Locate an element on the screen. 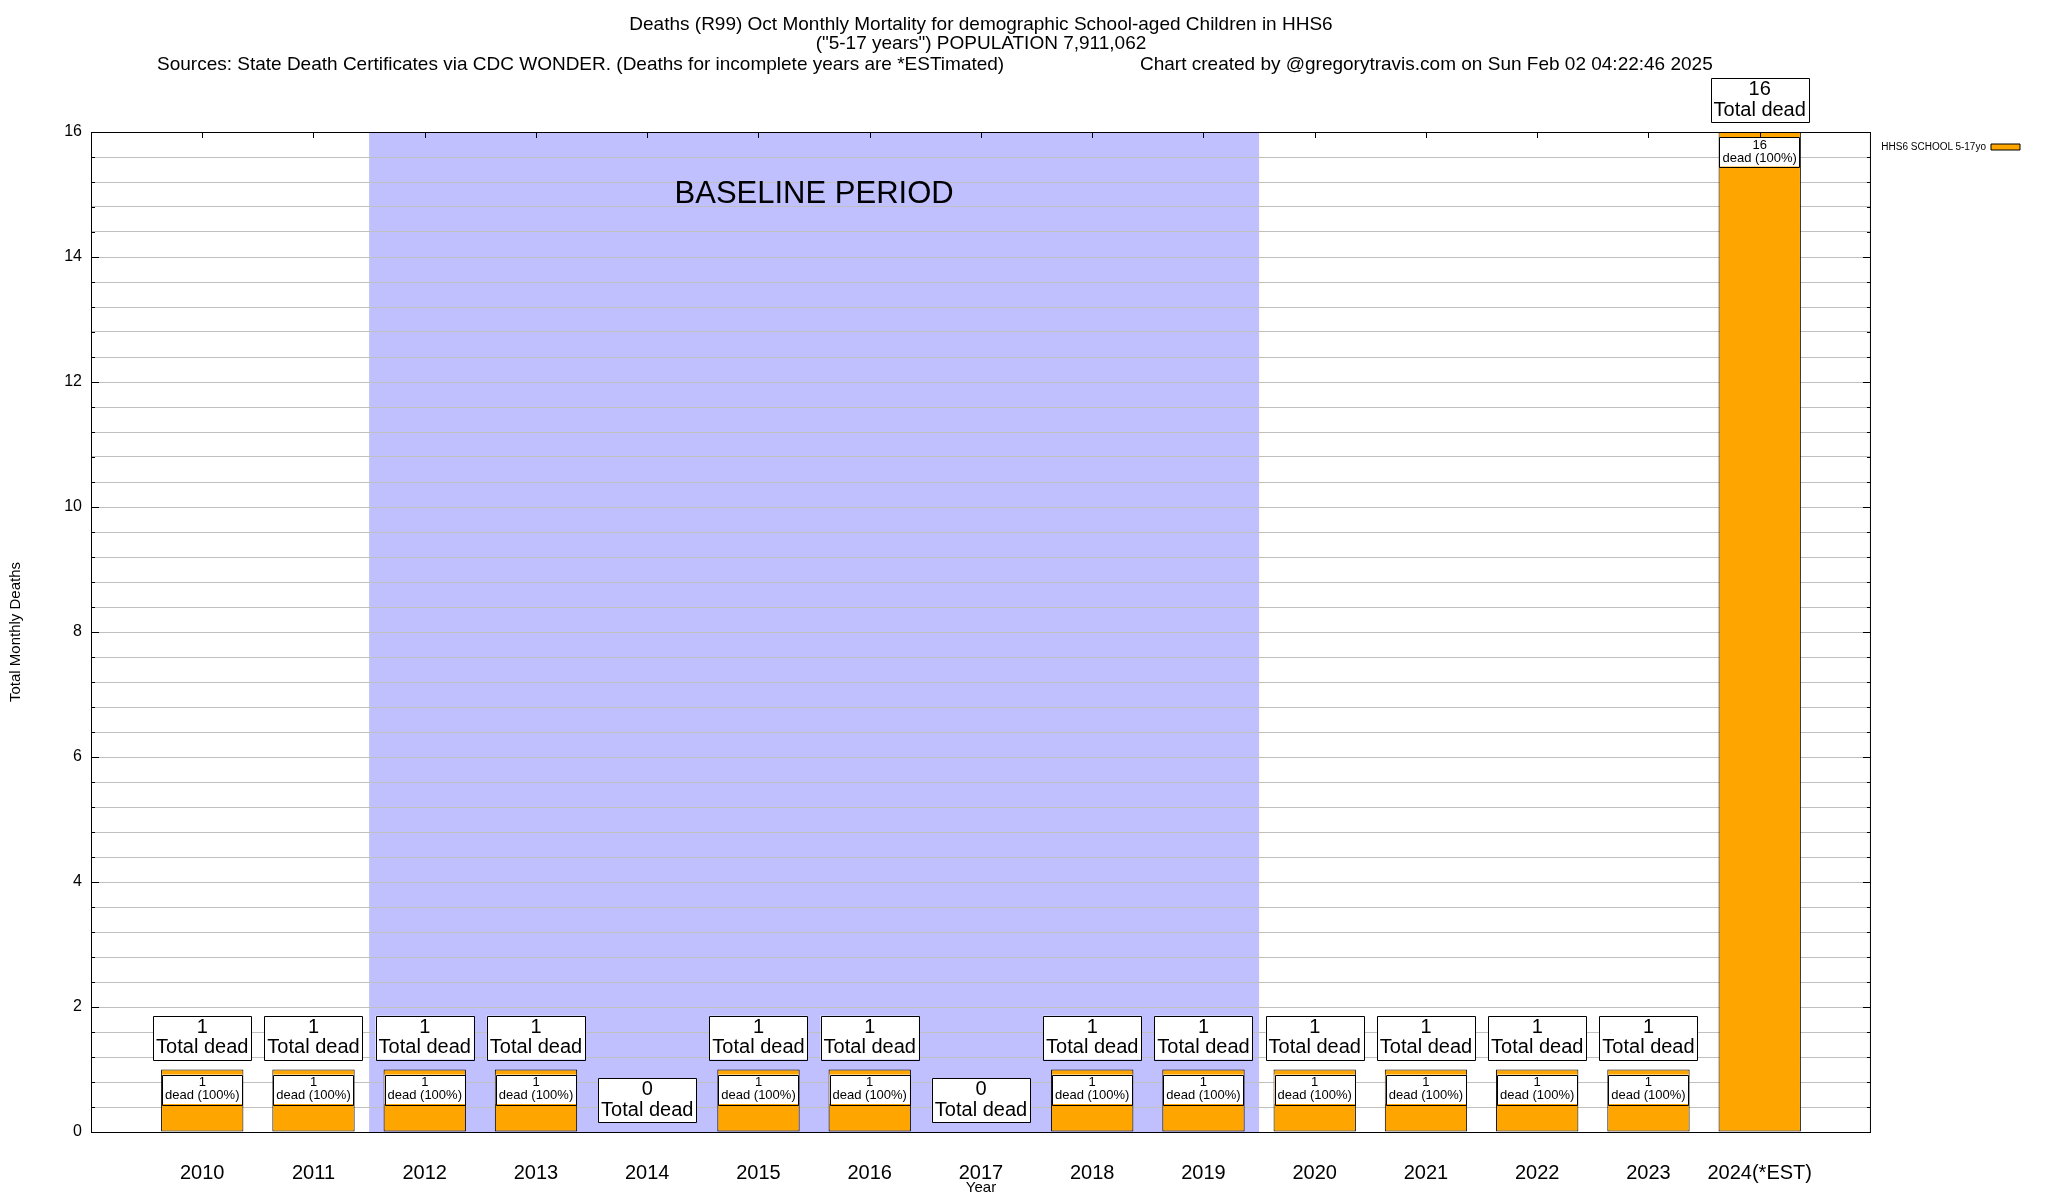 The width and height of the screenshot is (2048, 1200). x-tick-label: 2022 is located at coordinates (1537, 1171).